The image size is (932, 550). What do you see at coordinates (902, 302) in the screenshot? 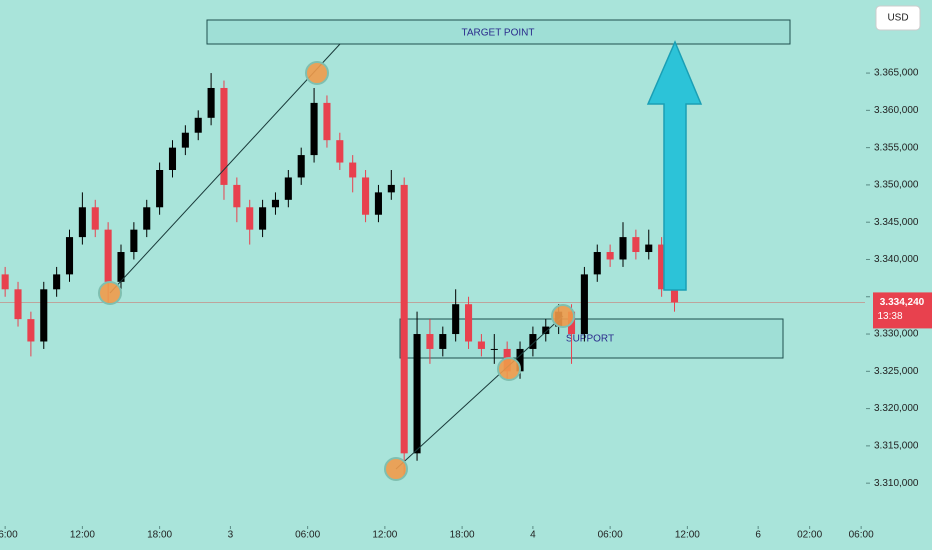
I see `price-tag-label: 3.334,240` at bounding box center [902, 302].